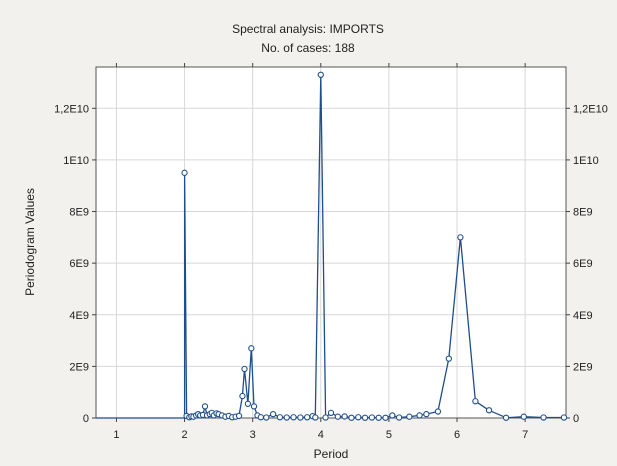 The height and width of the screenshot is (466, 617). I want to click on chart-subtitle: No. of cases: 188, so click(308, 48).